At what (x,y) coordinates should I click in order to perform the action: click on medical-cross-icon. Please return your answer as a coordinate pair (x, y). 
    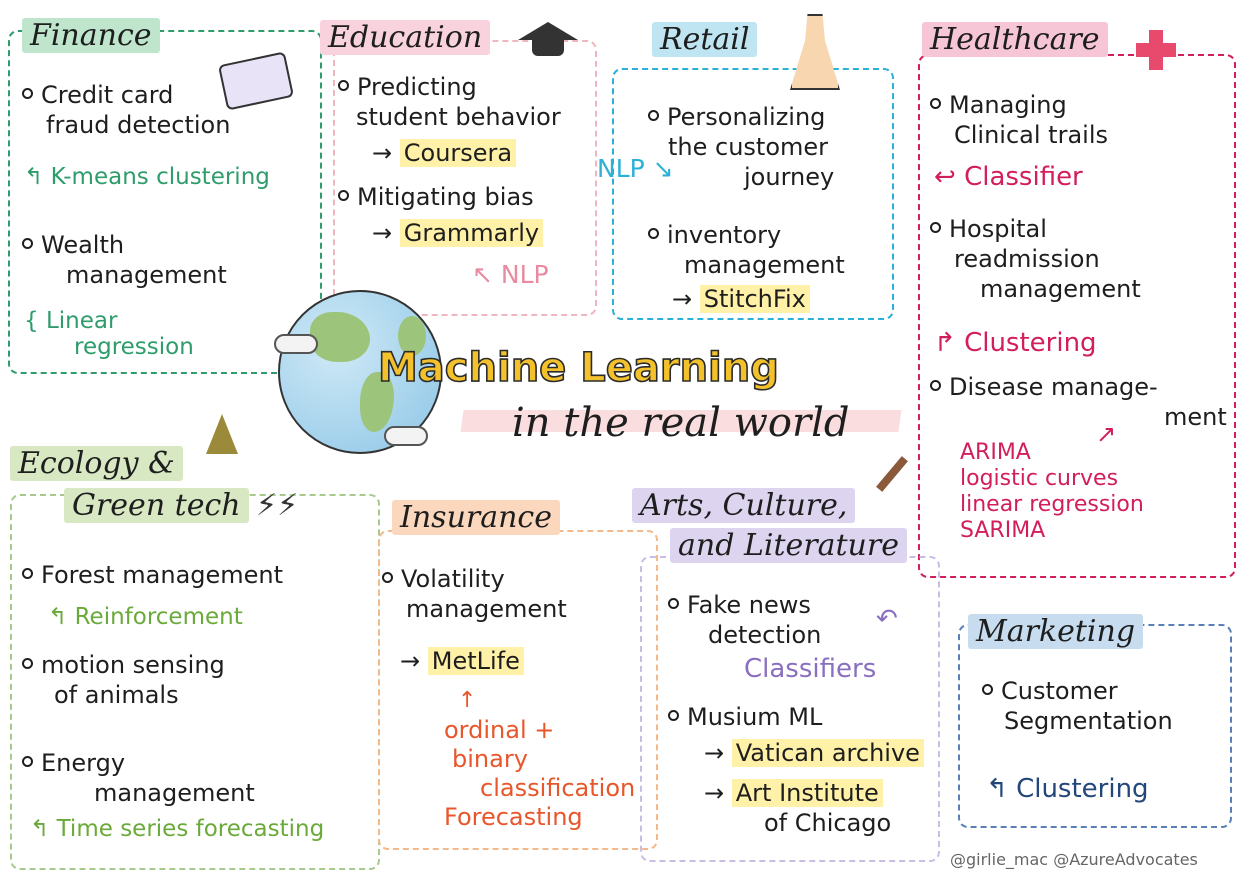
    Looking at the image, I should click on (1156, 50).